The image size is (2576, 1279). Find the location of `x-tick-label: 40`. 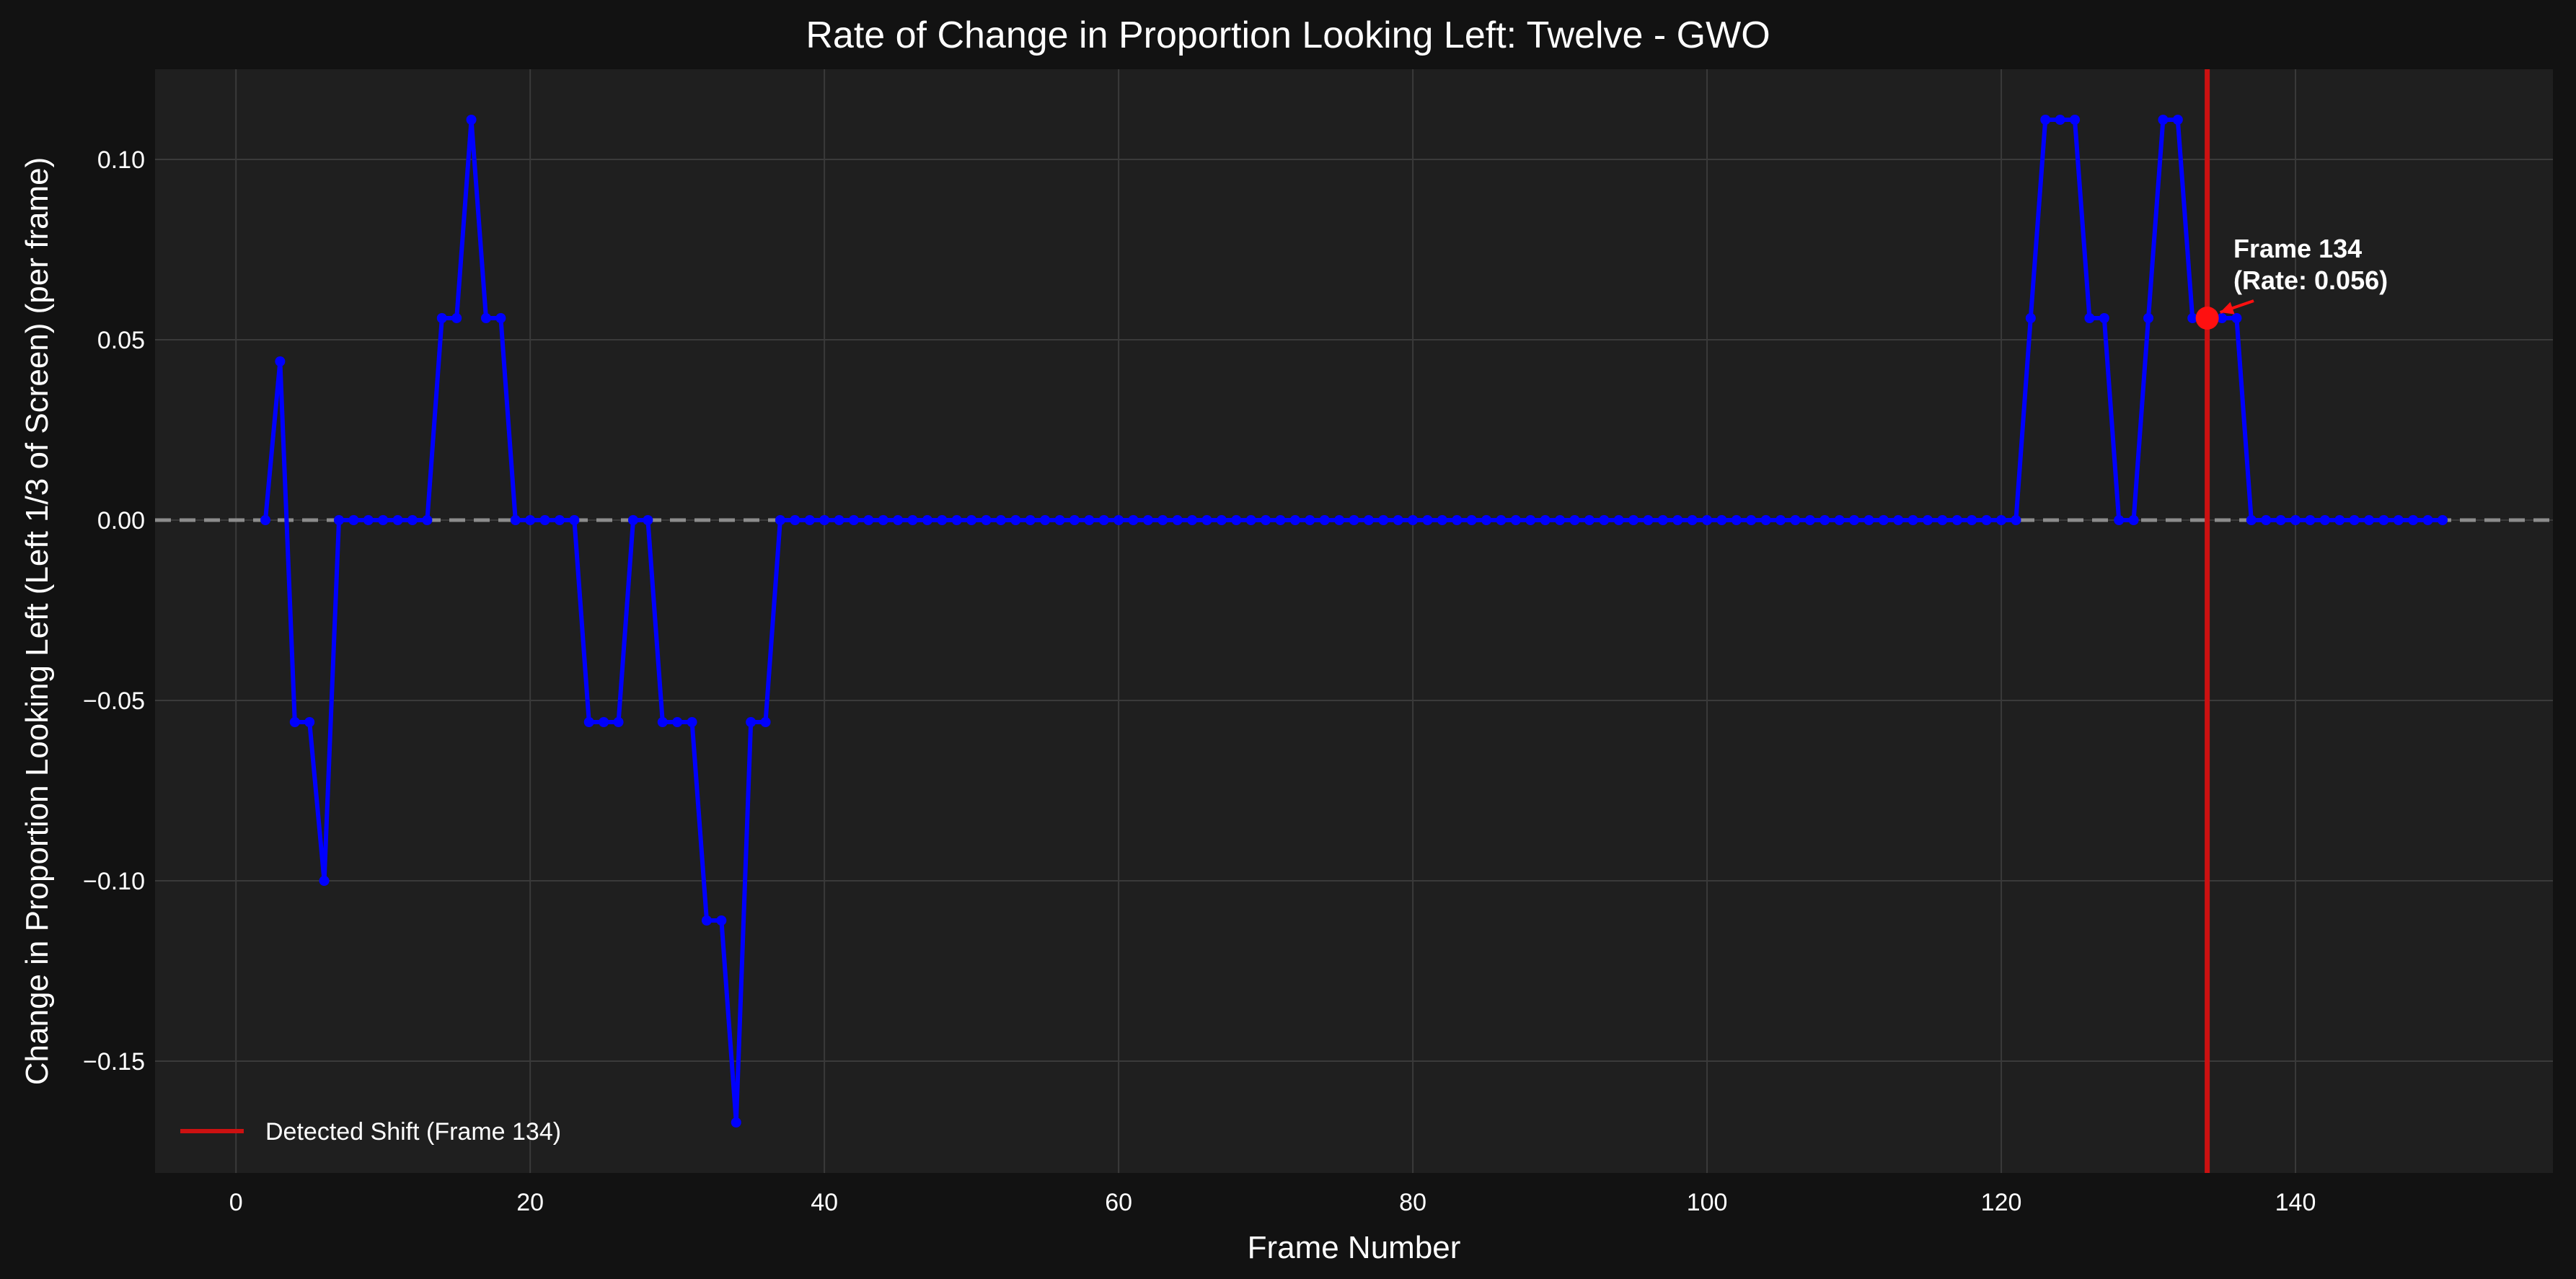

x-tick-label: 40 is located at coordinates (824, 1202).